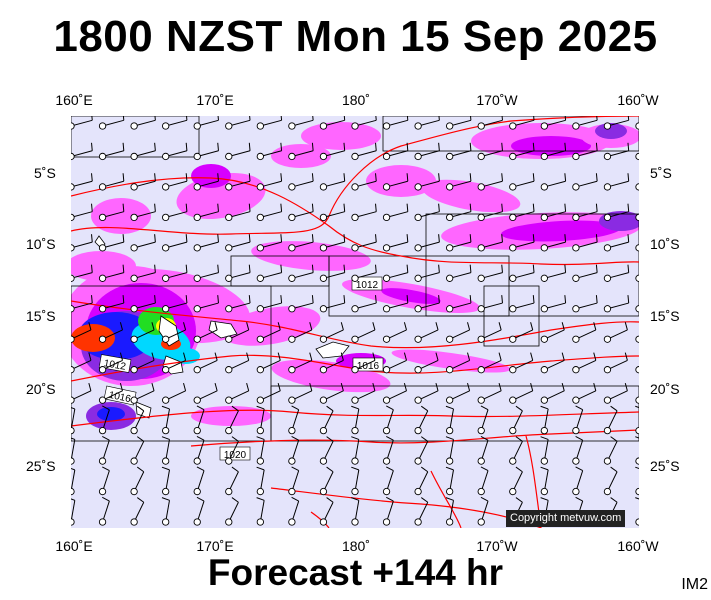 This screenshot has height=600, width=711. Describe the element at coordinates (661, 173) in the screenshot. I see `lat-label-right-5s: 5˚S` at that location.